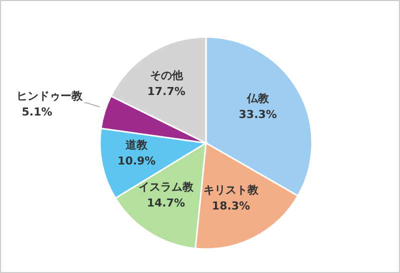  Describe the element at coordinates (167, 75) in the screenshot. I see `slice-label: その他` at that location.